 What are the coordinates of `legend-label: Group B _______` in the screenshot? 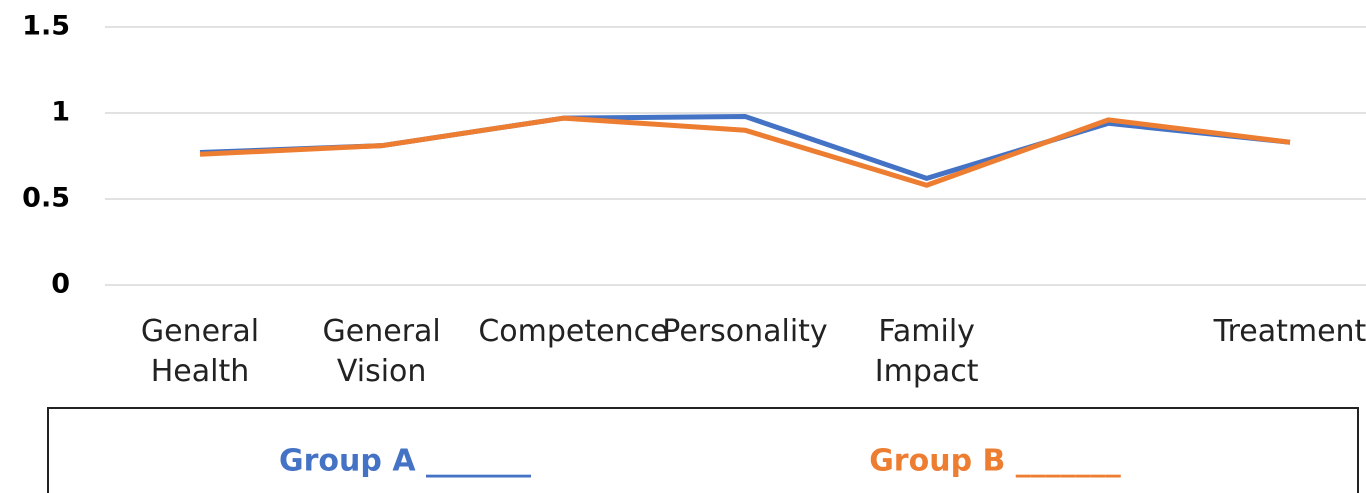 It's located at (995, 461).